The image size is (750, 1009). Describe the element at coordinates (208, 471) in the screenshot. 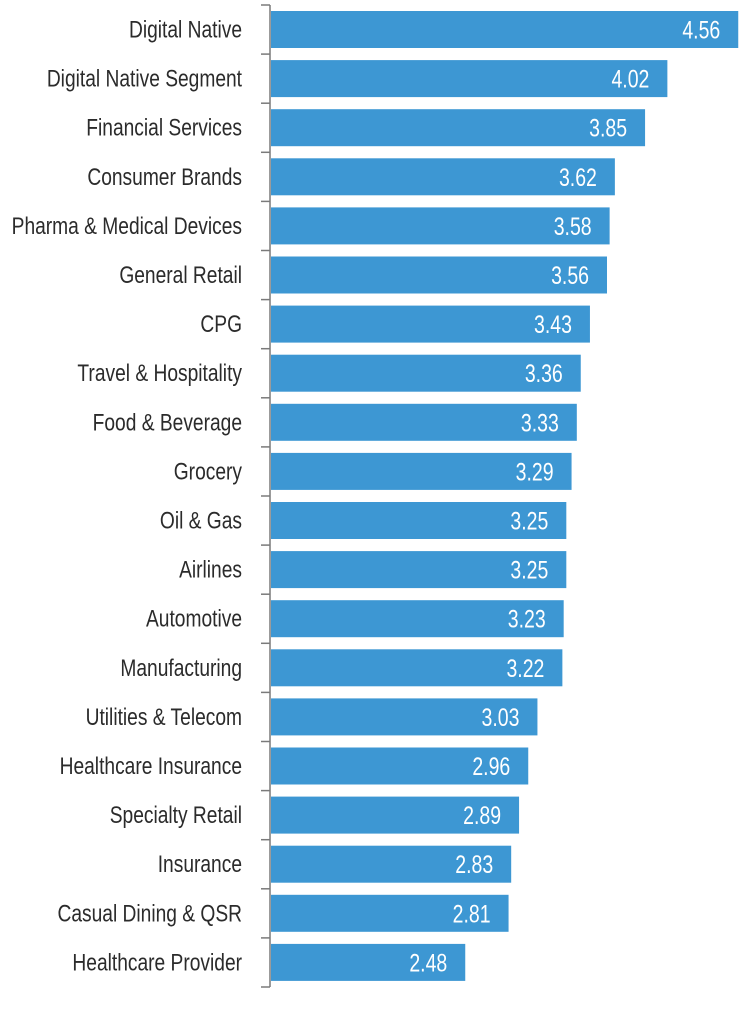

I see `category-label: Grocery` at that location.